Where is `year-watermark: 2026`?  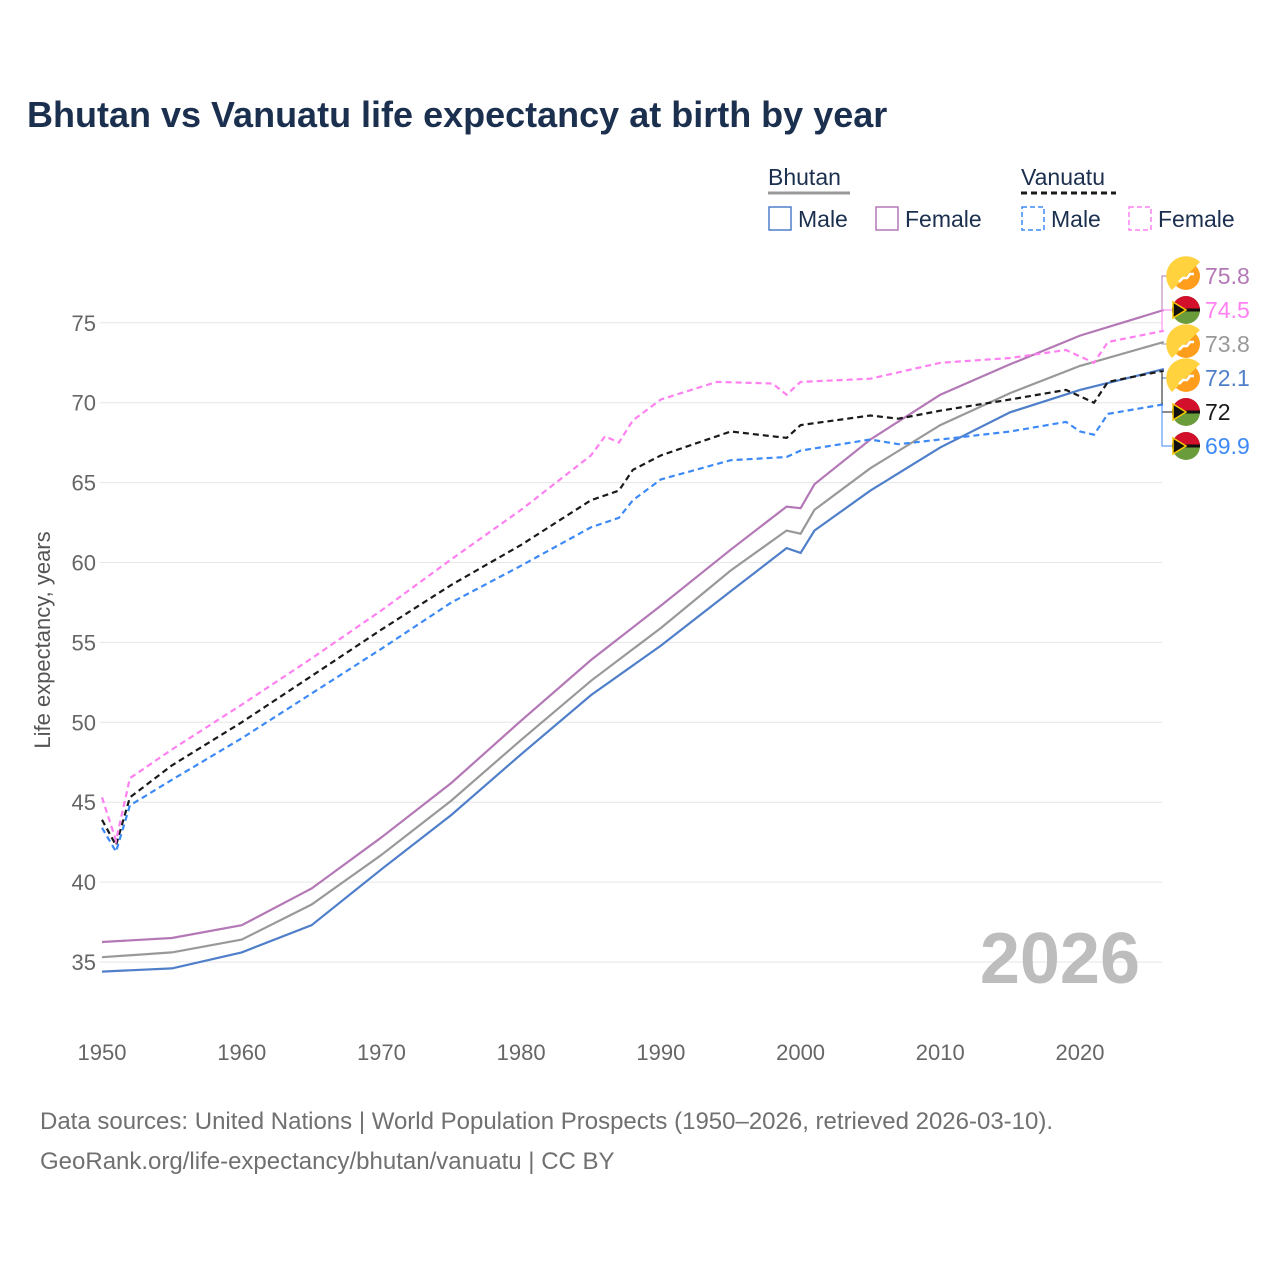 year-watermark: 2026 is located at coordinates (1060, 959).